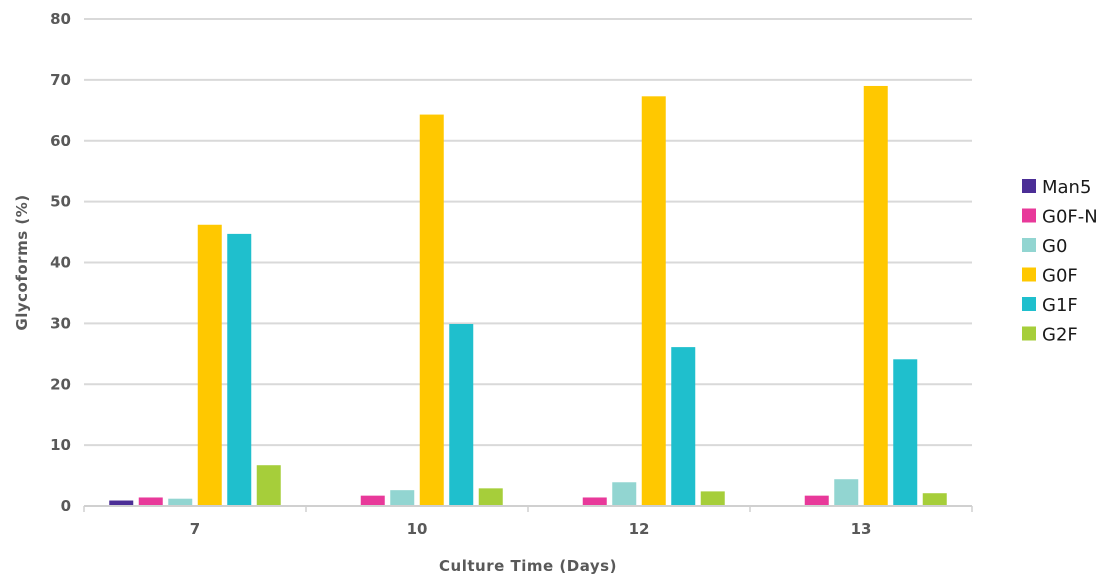 The image size is (1117, 576). Describe the element at coordinates (195, 529) in the screenshot. I see `x-tick-label: 7` at that location.